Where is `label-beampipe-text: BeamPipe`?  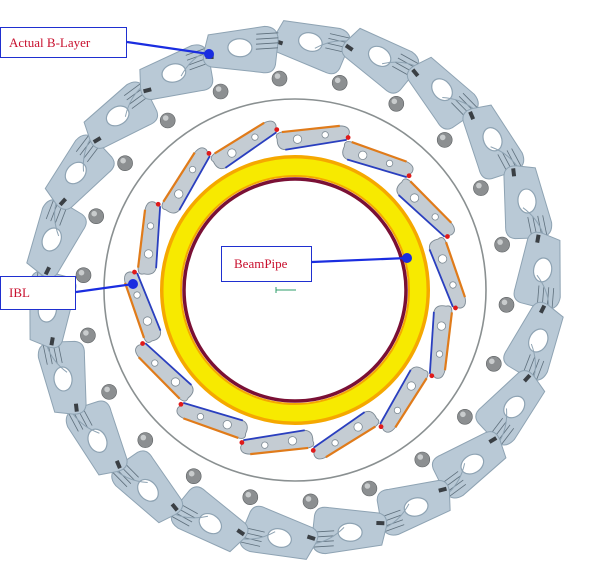
label-beampipe-text: BeamPipe is located at coordinates (261, 263).